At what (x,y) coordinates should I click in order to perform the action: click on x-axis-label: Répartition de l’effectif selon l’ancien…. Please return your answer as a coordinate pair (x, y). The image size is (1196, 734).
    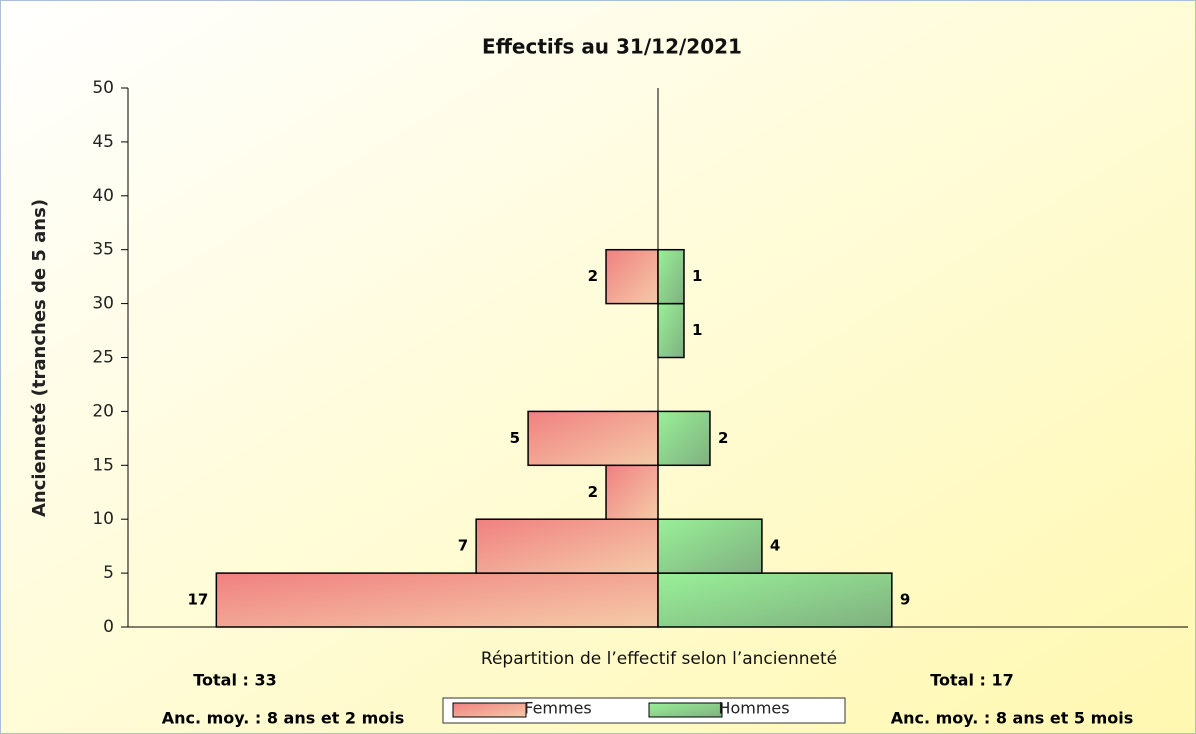
    Looking at the image, I should click on (659, 659).